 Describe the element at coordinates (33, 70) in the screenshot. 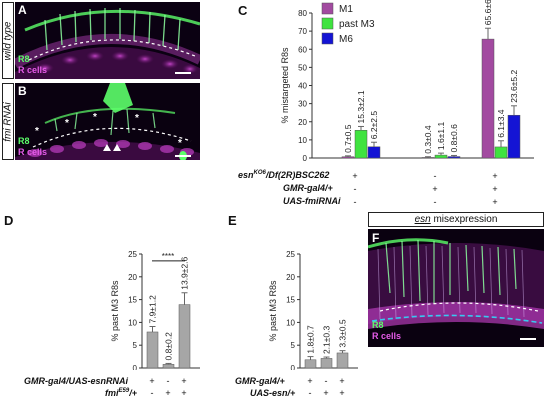

I see `panel-a-legend-rcells: R cells` at that location.